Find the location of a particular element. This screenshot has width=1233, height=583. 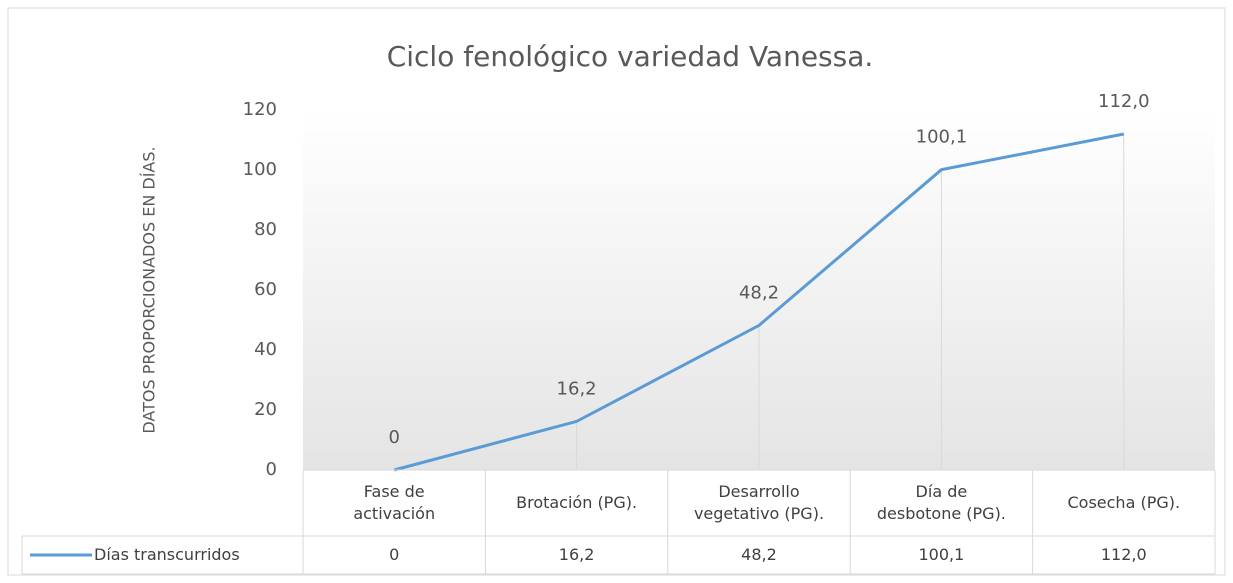

y-tick-label: 40 is located at coordinates (265, 349).